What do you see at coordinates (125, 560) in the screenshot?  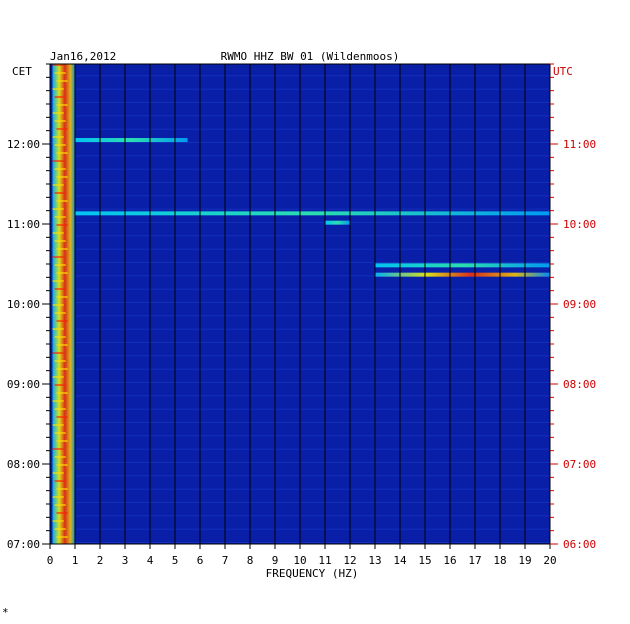 I see `x-tick-label: 3` at bounding box center [125, 560].